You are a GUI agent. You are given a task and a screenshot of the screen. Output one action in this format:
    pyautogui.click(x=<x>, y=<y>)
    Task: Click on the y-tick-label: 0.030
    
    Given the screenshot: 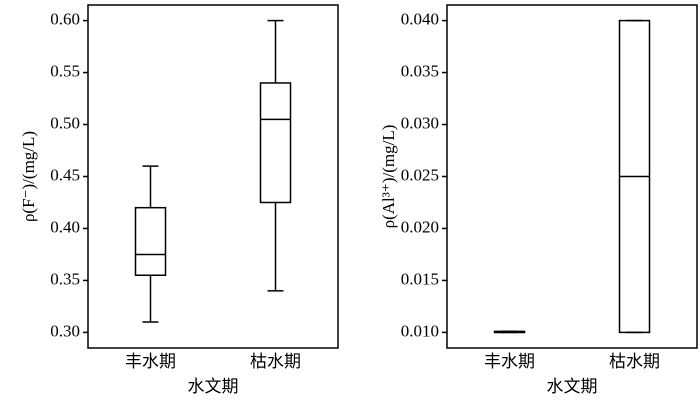 What is the action you would take?
    pyautogui.click(x=420, y=122)
    